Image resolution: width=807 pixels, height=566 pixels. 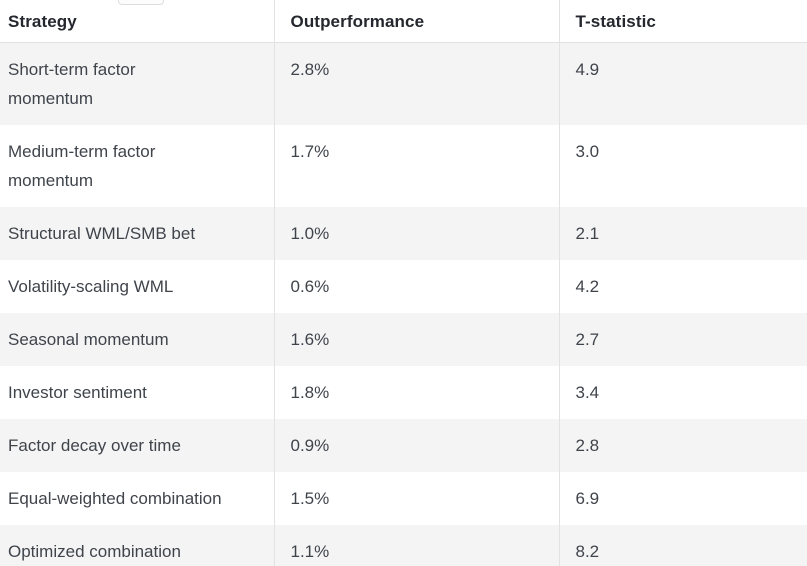 What do you see at coordinates (137, 166) in the screenshot?
I see `strategy-cell: Medium-term factor momentum` at bounding box center [137, 166].